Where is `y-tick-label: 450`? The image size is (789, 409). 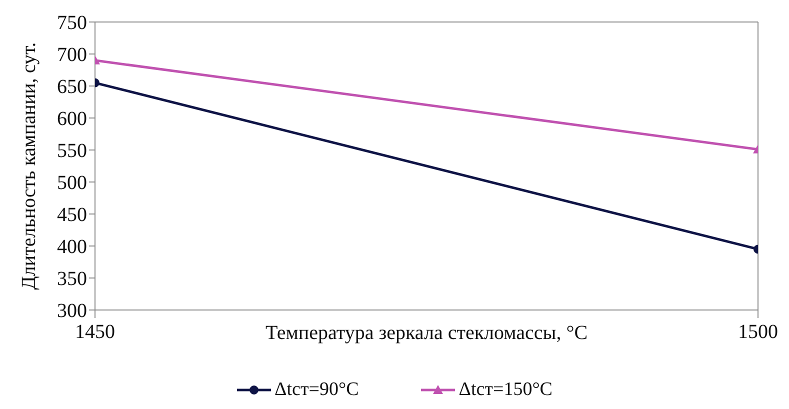
y-tick-label: 450 is located at coordinates (72, 215).